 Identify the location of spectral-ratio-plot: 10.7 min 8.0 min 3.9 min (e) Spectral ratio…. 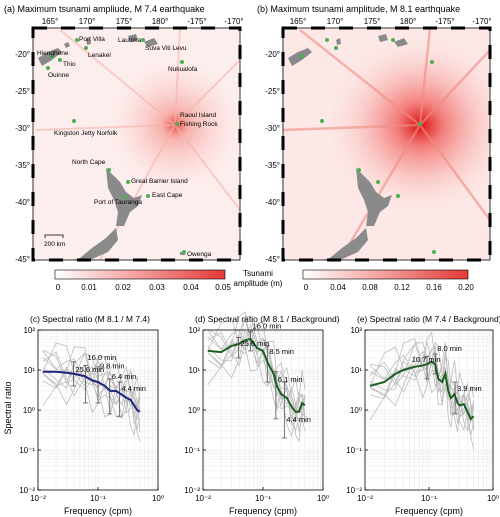
(423, 415).